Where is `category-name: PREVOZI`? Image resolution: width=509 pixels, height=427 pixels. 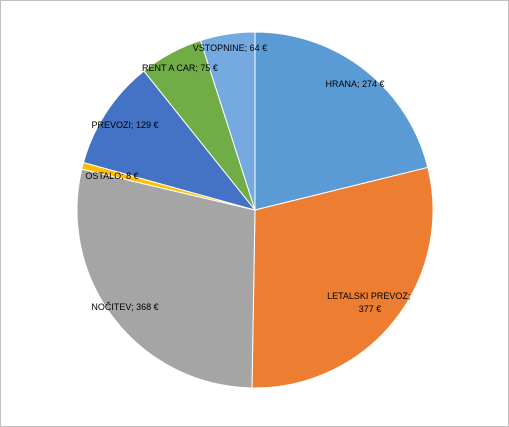
category-name: PREVOZI is located at coordinates (111, 125).